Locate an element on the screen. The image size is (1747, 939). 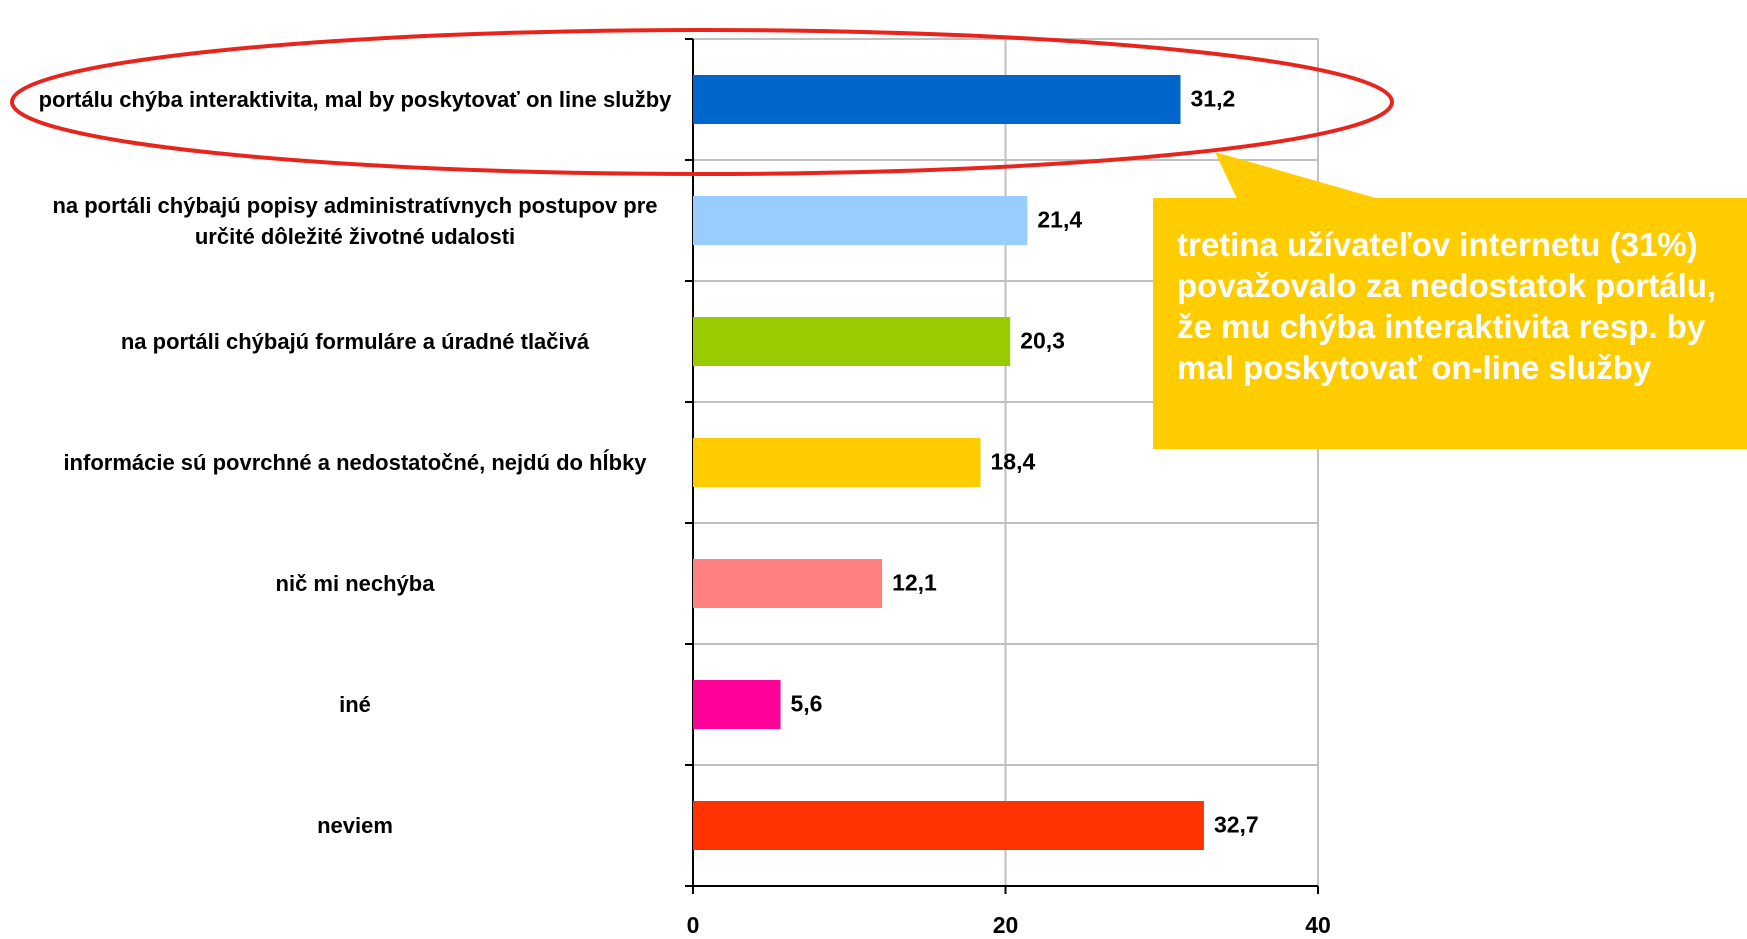
value-label: 12,1 is located at coordinates (914, 583).